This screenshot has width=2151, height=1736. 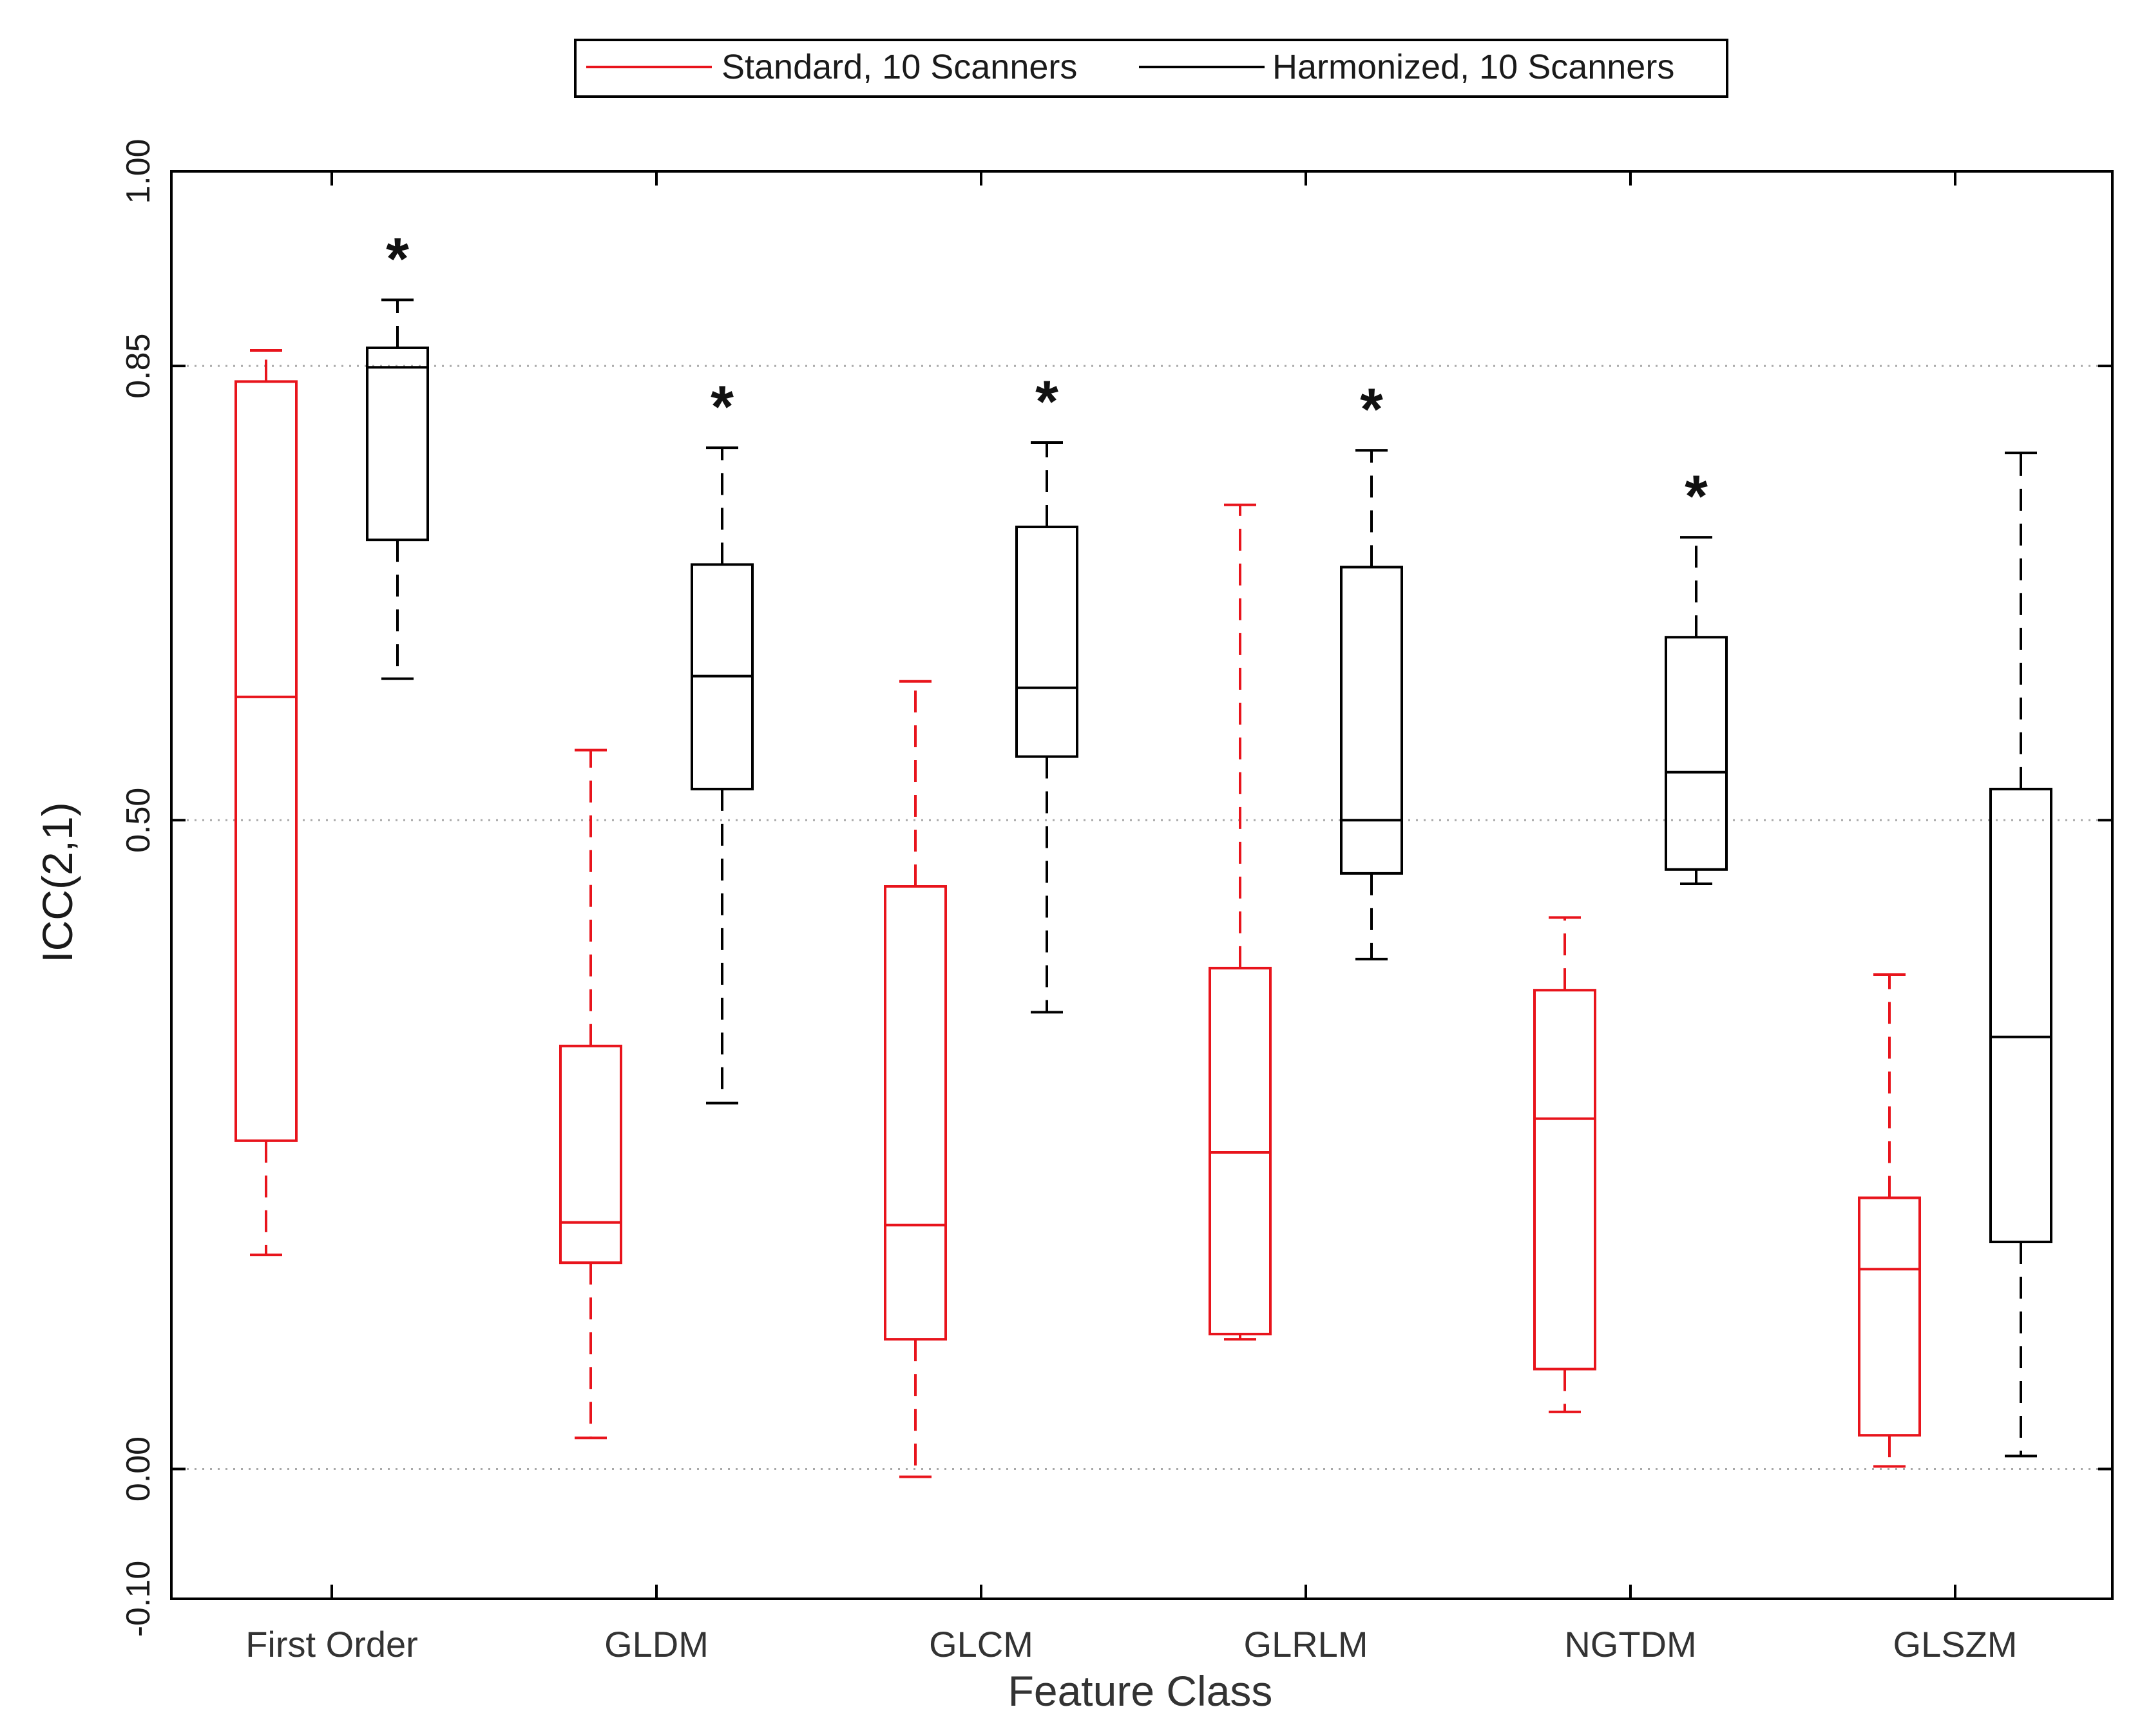 I want to click on x-tick-label: GLSZM, so click(x=1955, y=1644).